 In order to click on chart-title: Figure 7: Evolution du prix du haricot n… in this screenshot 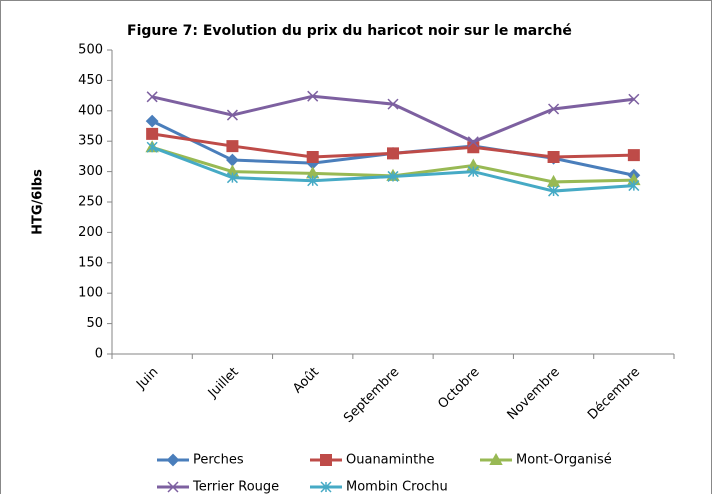, I will do `click(349, 31)`.